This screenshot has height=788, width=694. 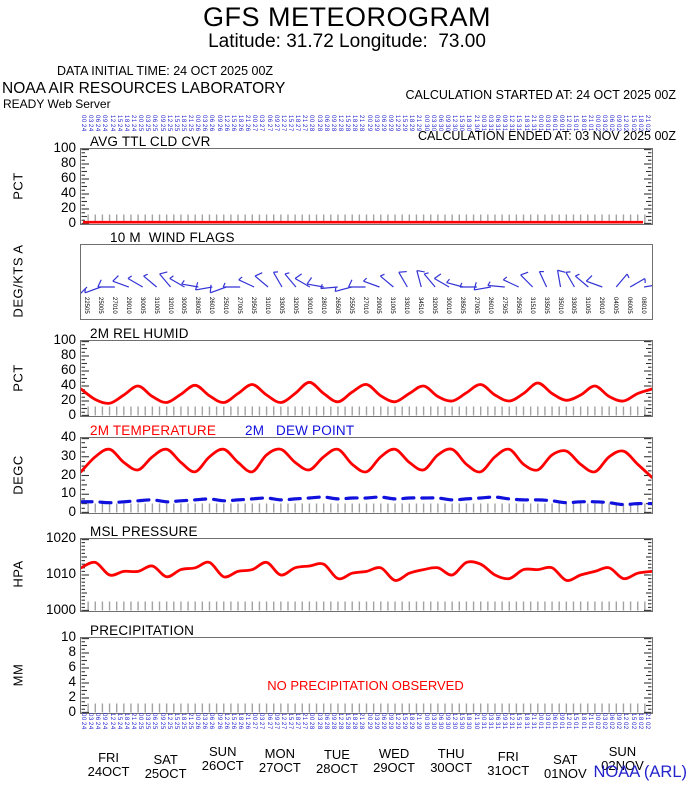 What do you see at coordinates (18, 378) in the screenshot?
I see `yaxis-unit-pct-rh: PCT` at bounding box center [18, 378].